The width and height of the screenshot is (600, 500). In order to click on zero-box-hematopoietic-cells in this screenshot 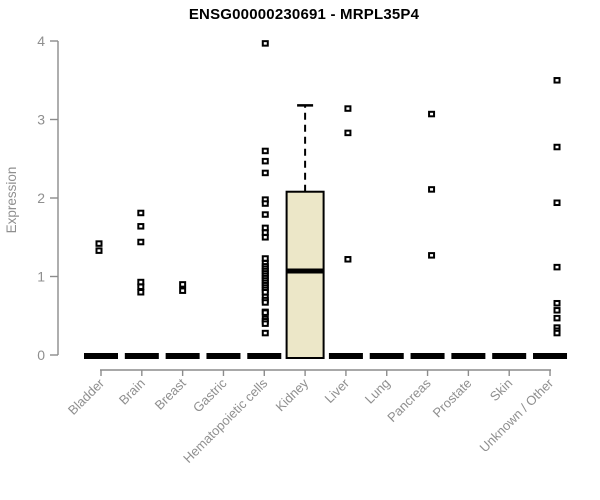, I will do `click(264, 356)`.